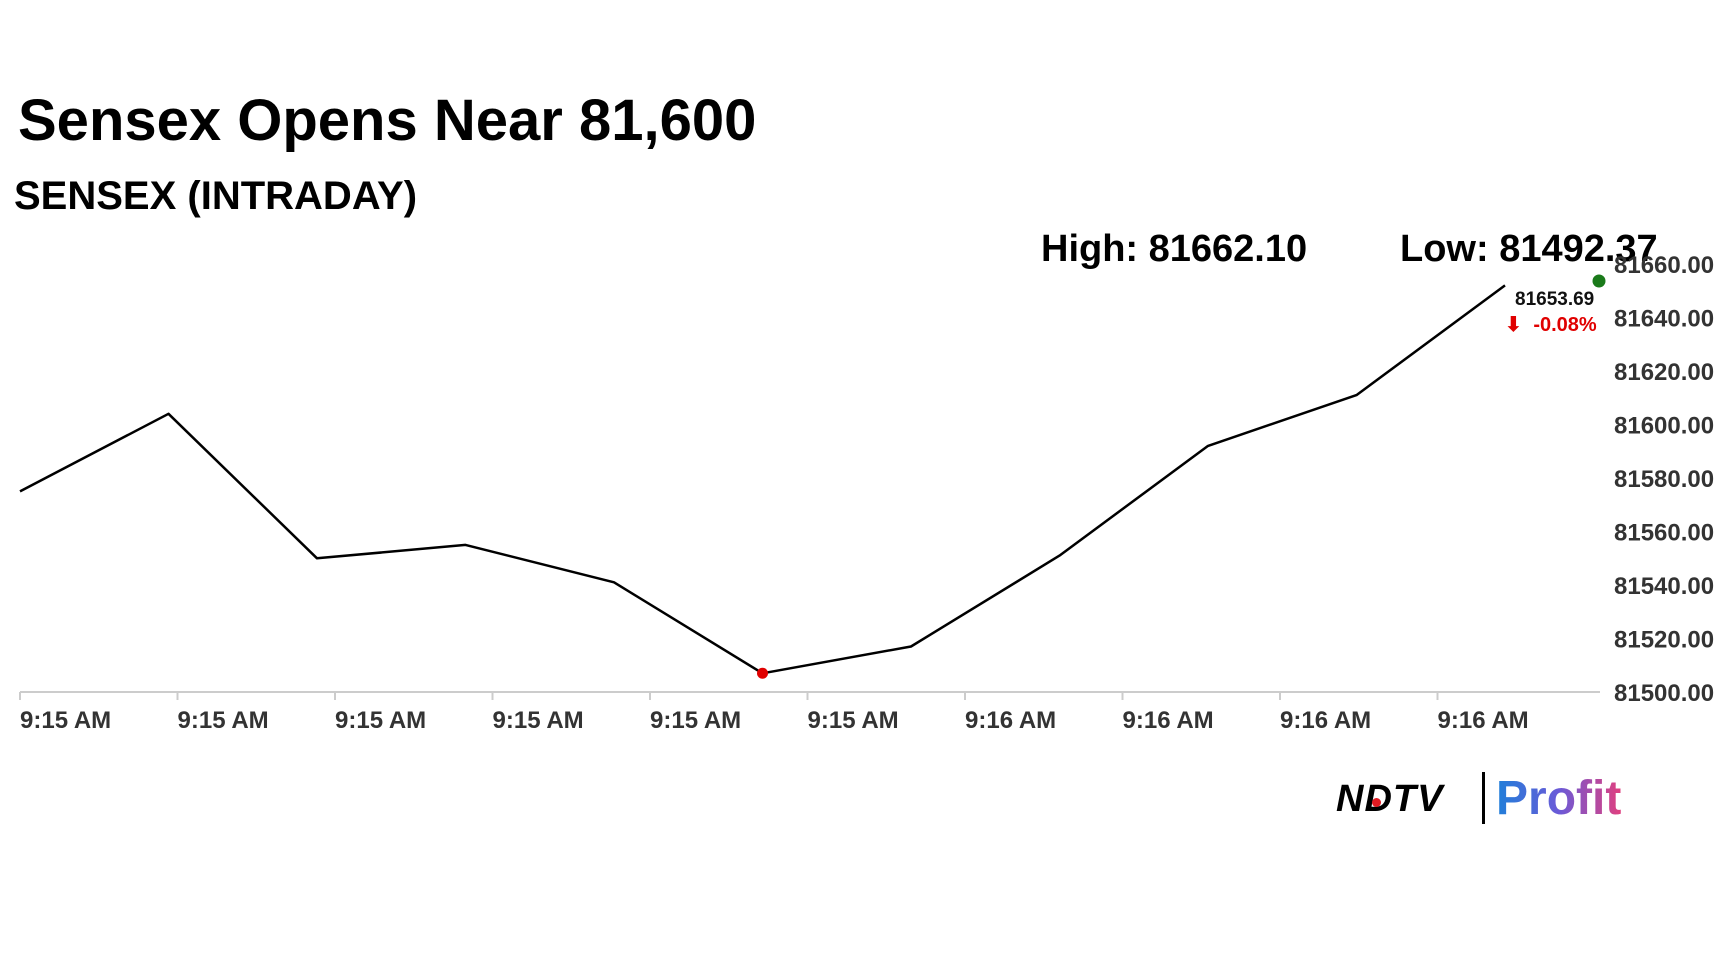  I want to click on logo-divider, so click(1483, 798).